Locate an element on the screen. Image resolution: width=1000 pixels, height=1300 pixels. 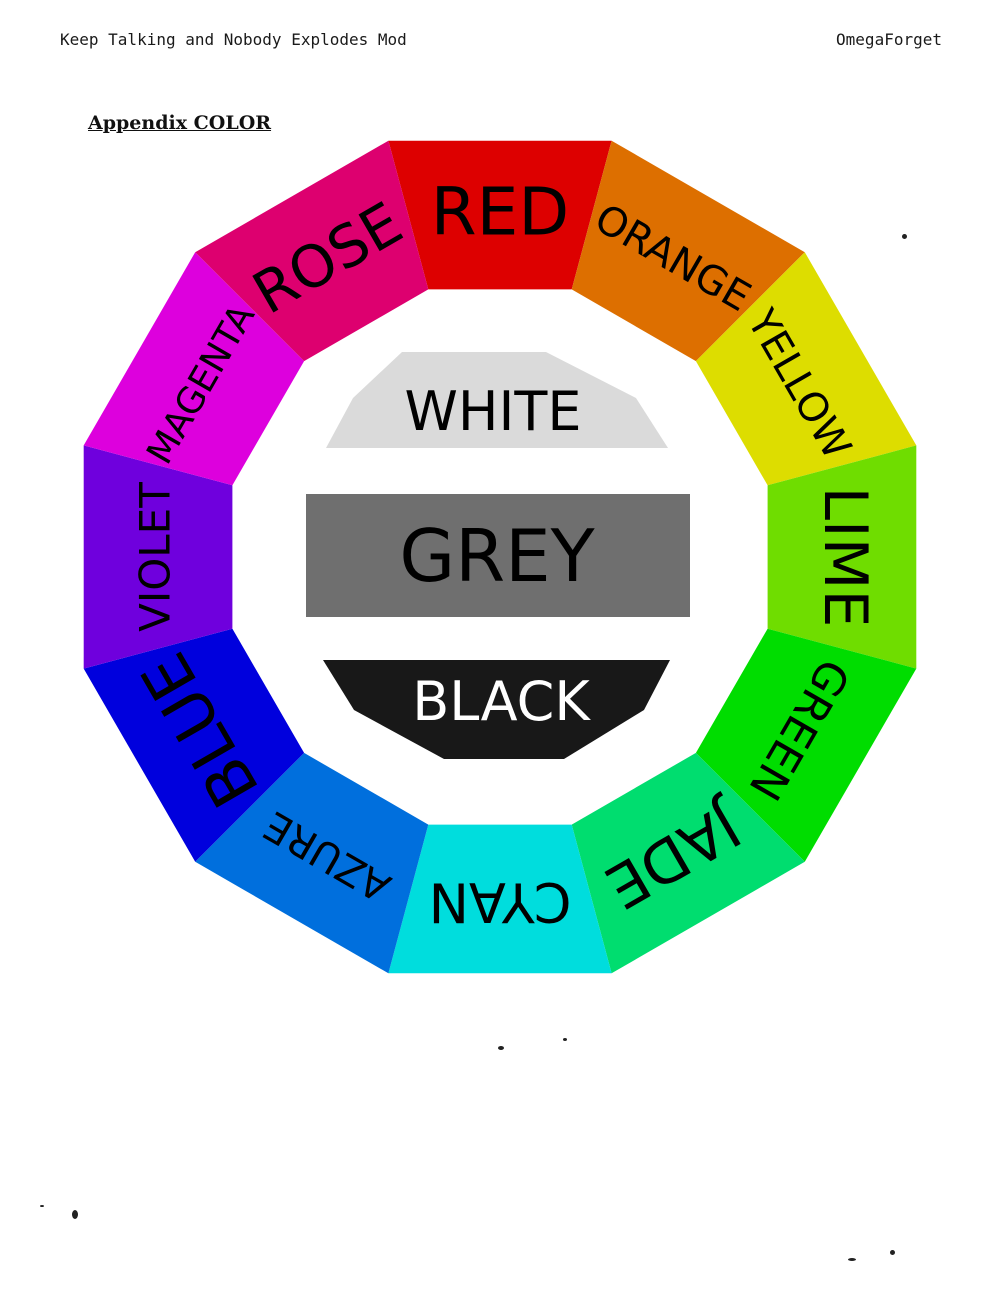
white-swatch is located at coordinates (497, 400).